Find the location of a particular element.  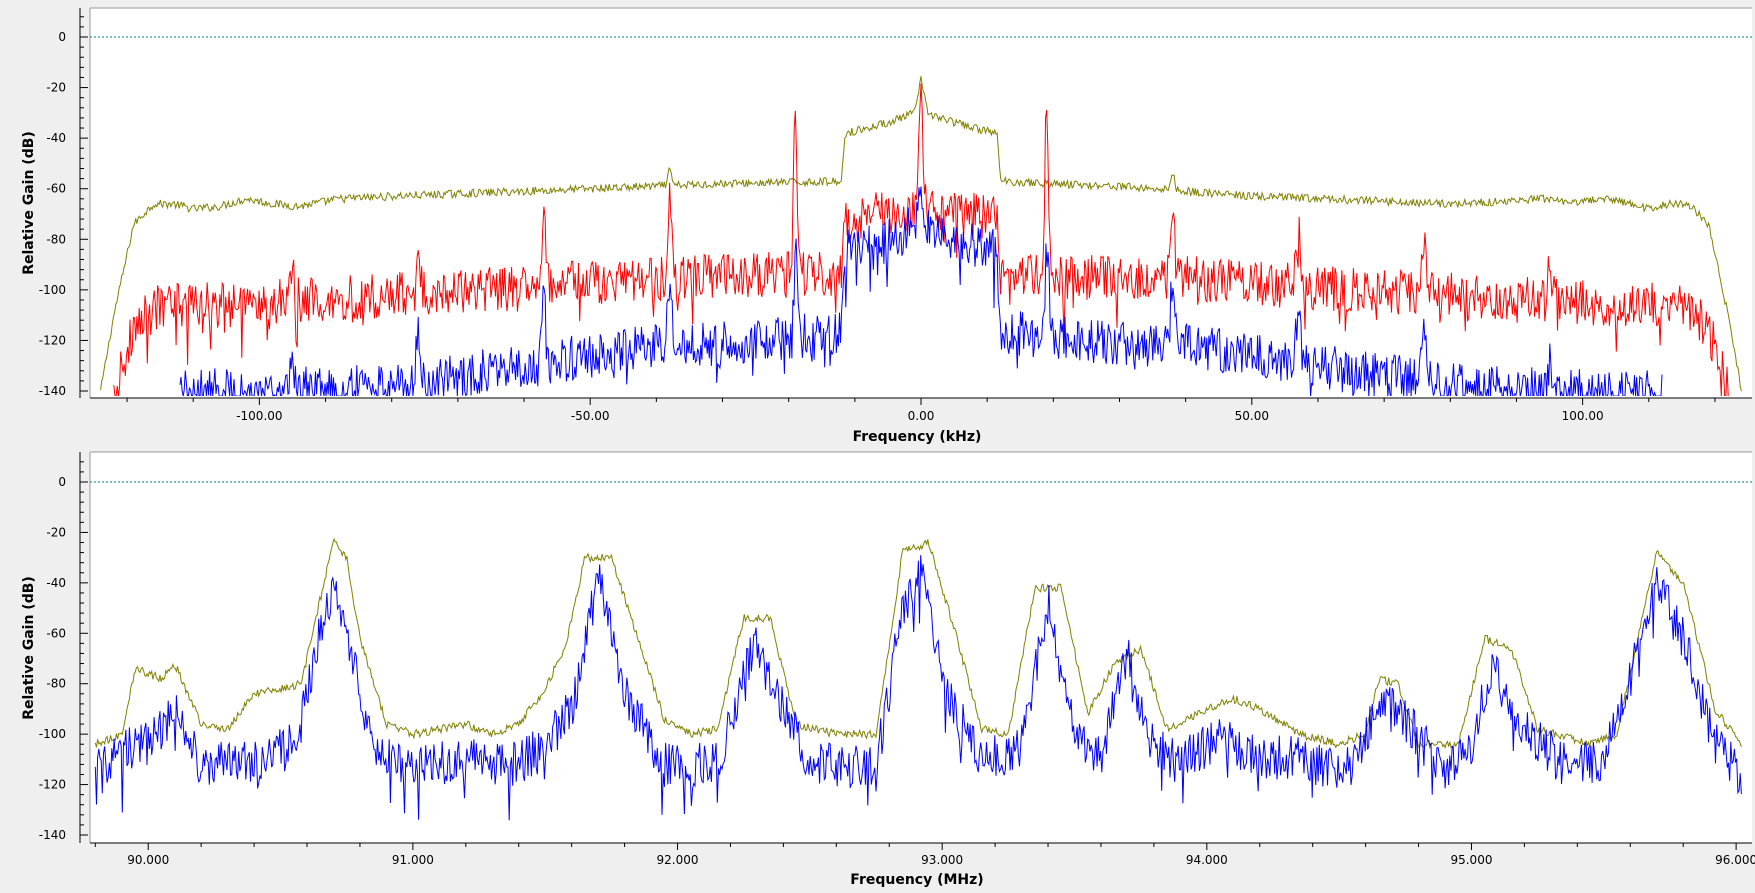

x-tick-label: 0.00 is located at coordinates (921, 416).